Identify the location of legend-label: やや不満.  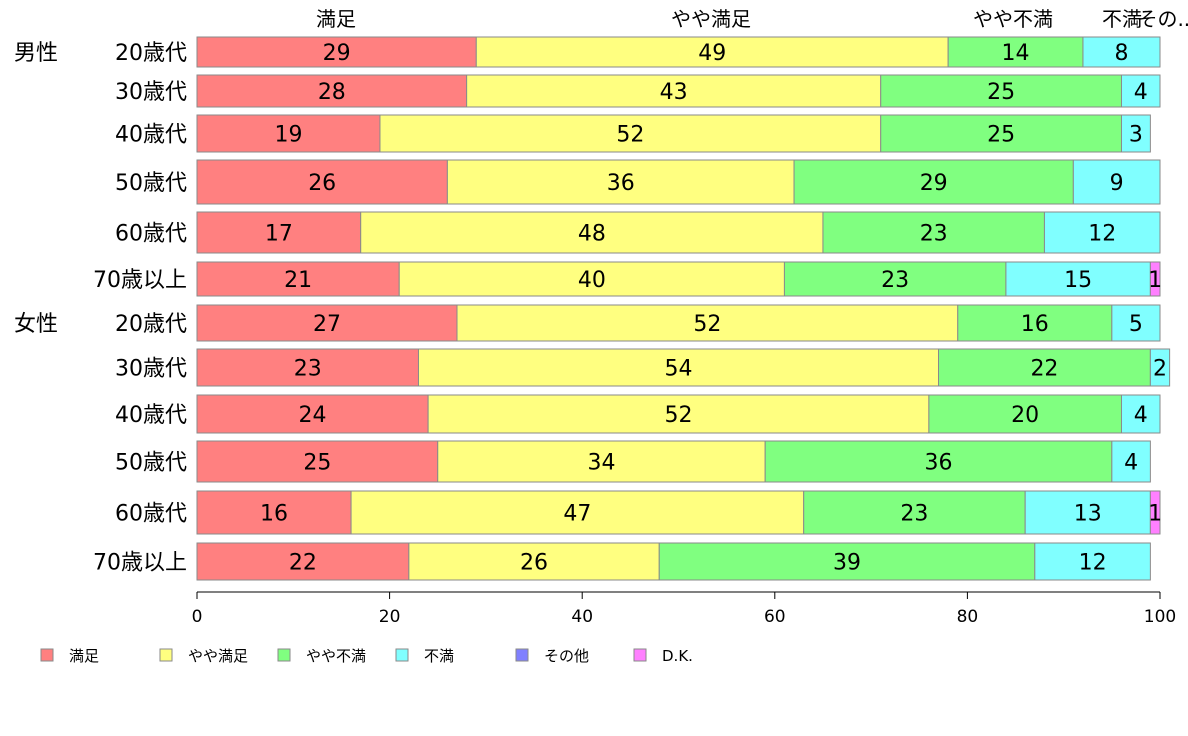
(336, 656).